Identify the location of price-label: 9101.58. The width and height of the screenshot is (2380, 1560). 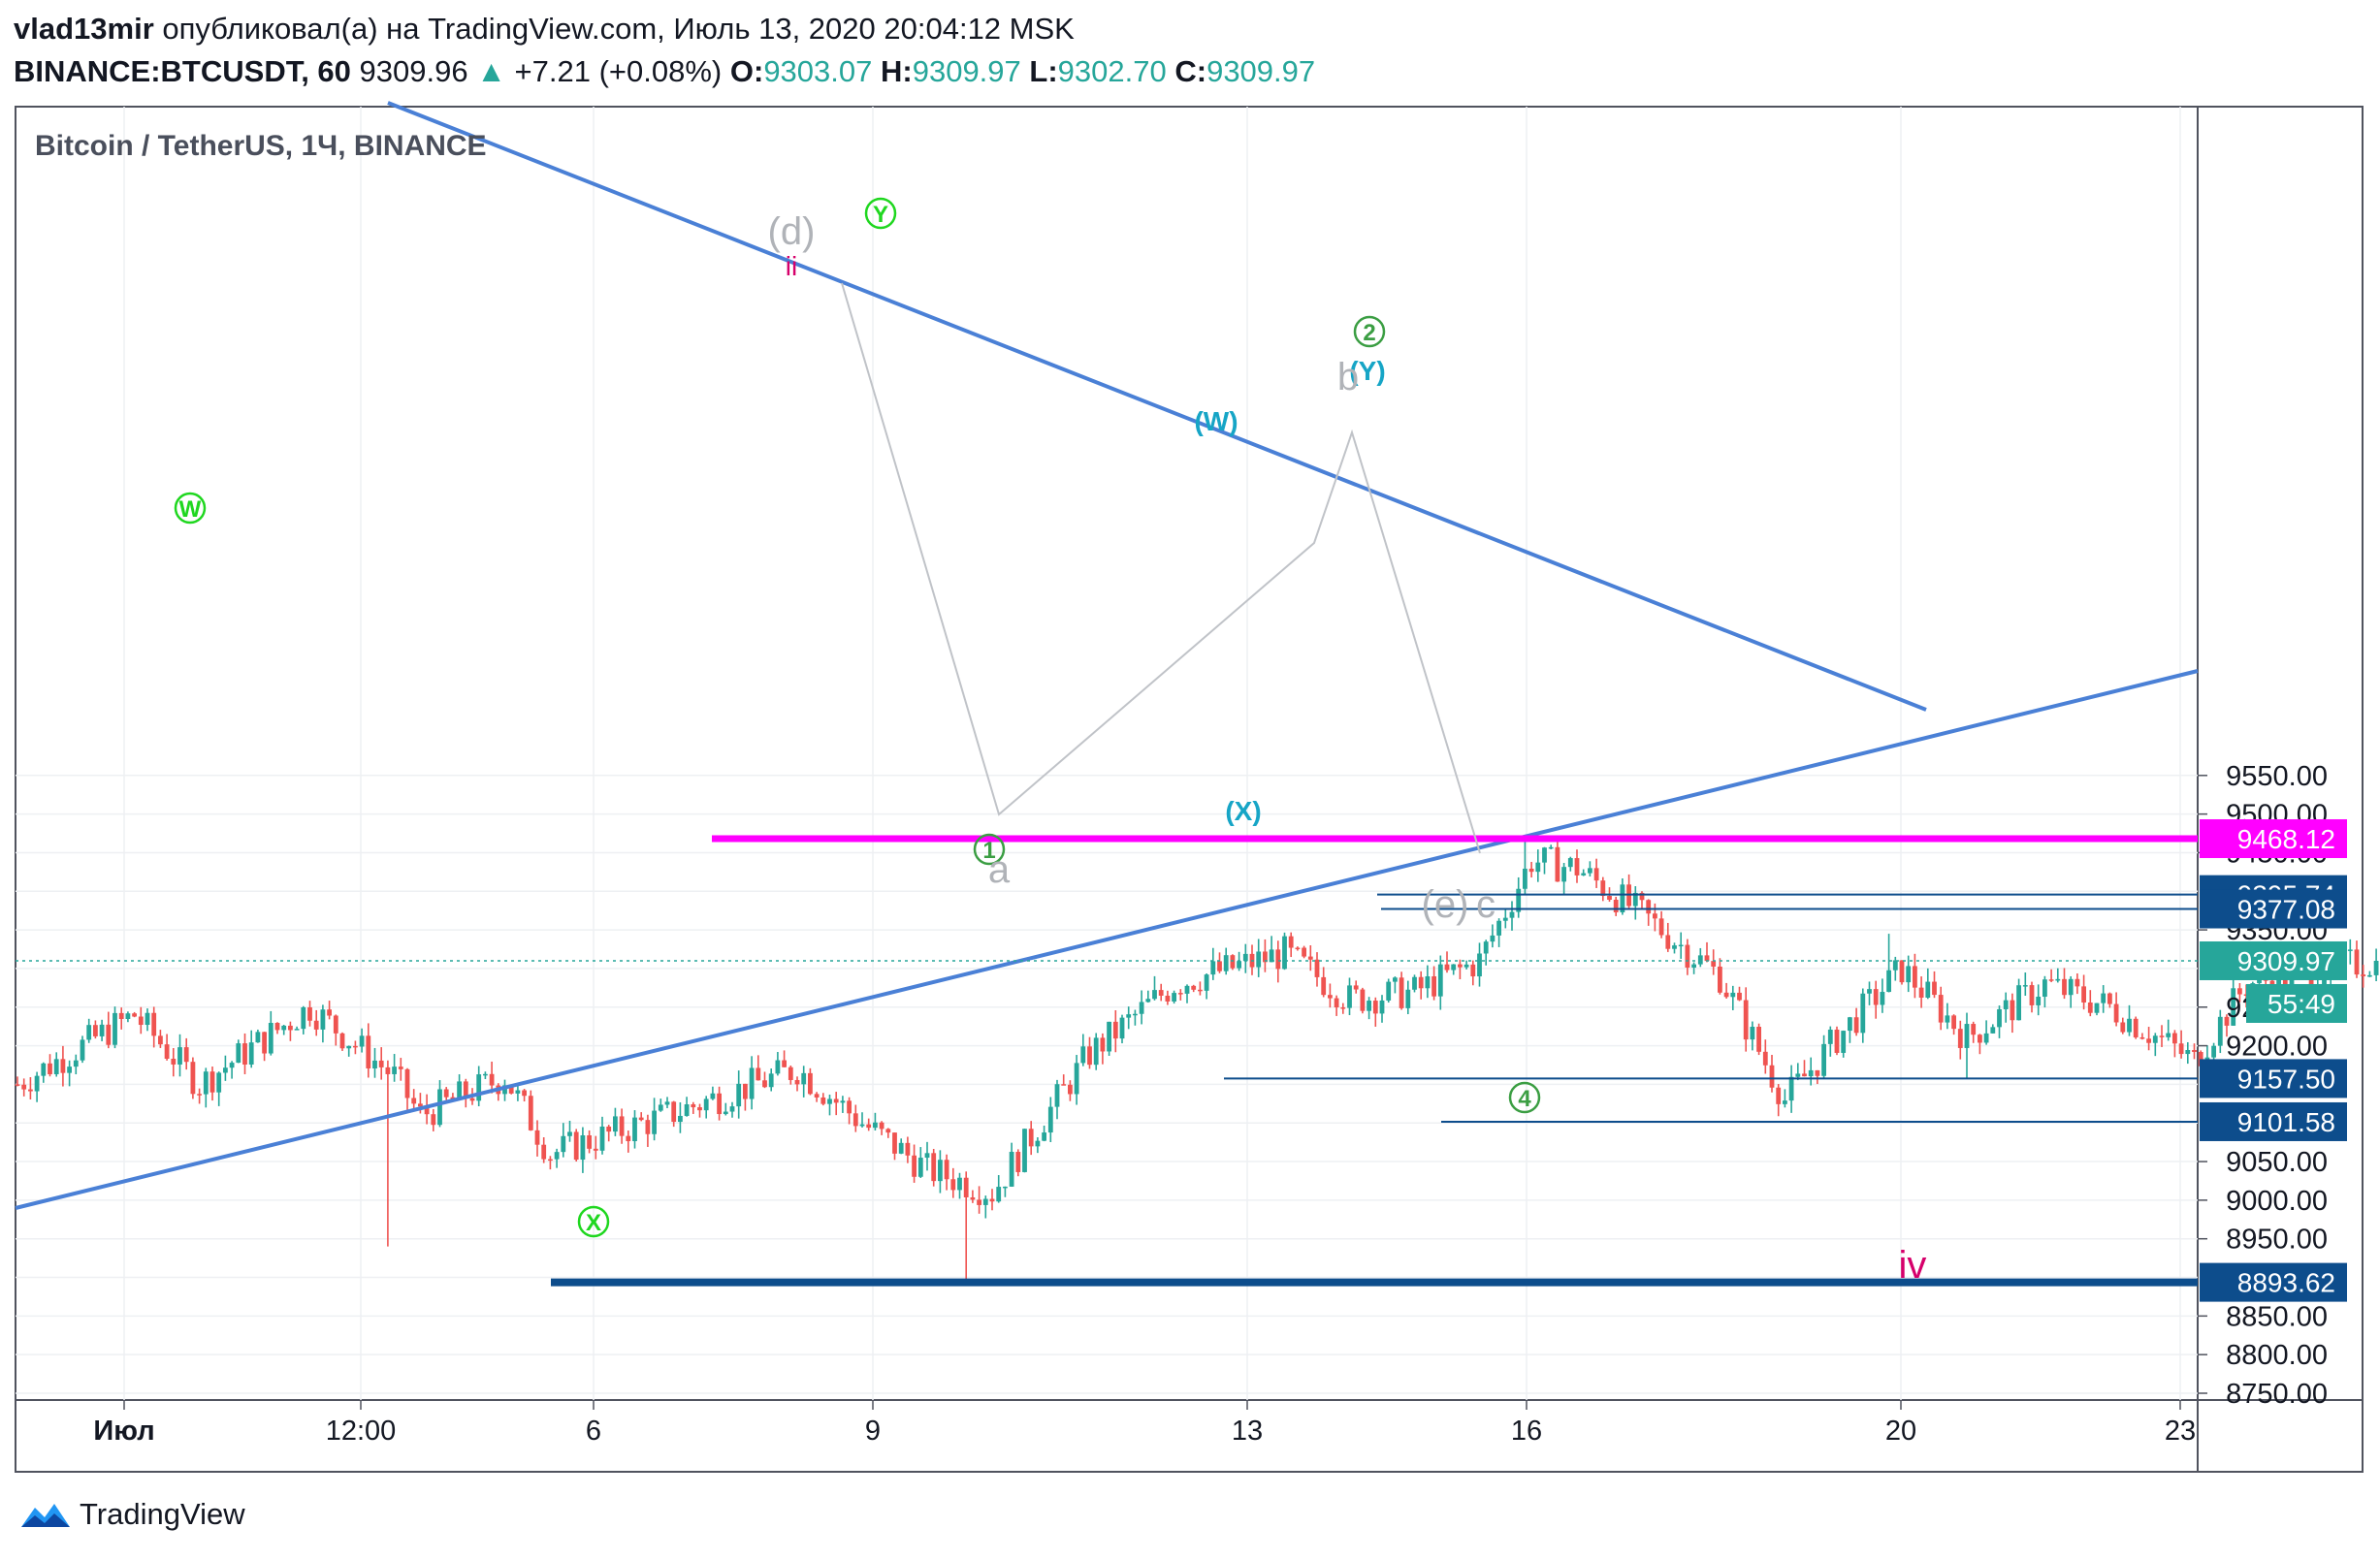
(2286, 1122).